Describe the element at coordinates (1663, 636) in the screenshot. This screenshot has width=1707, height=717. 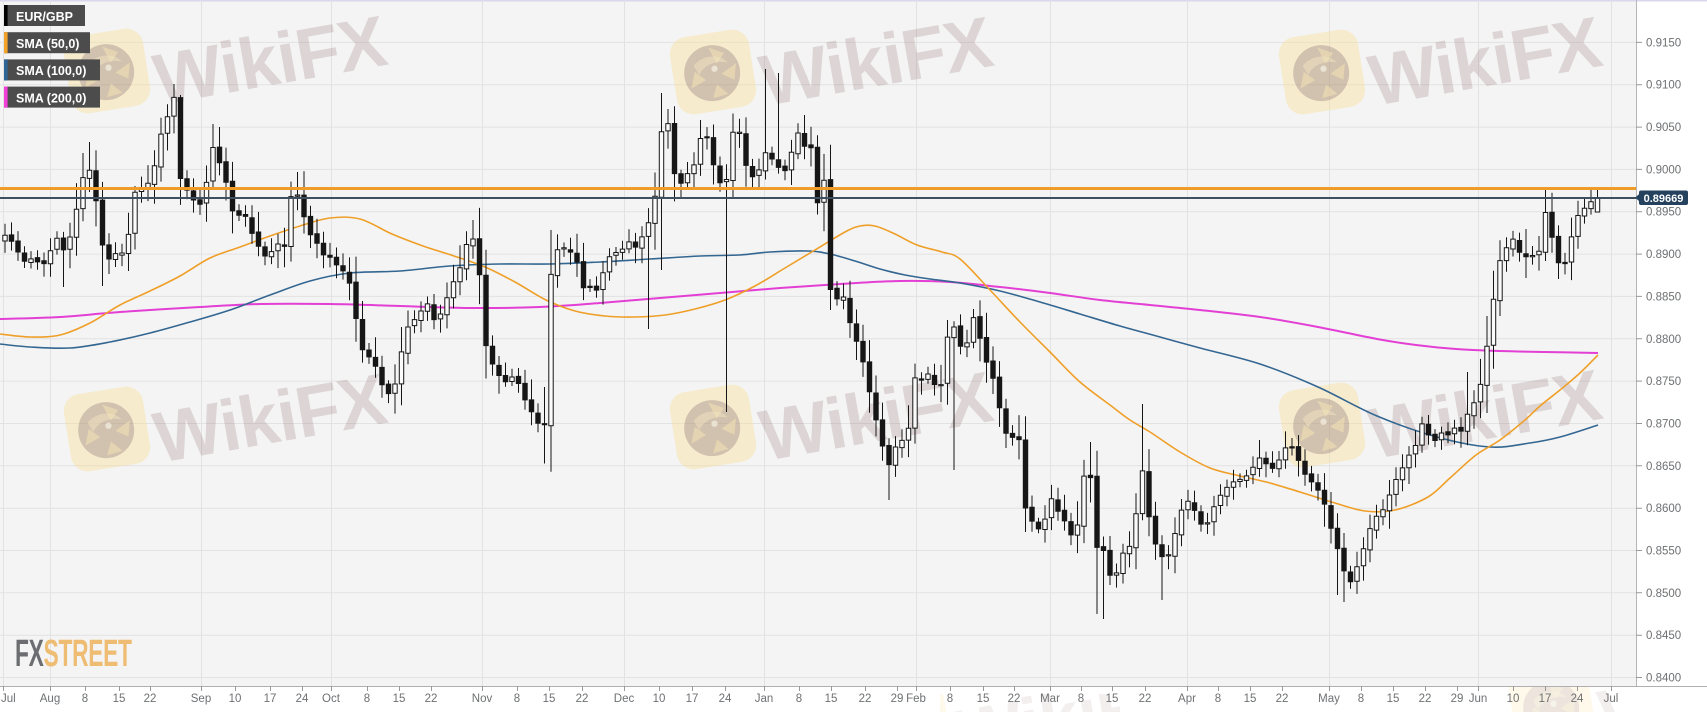
I see `svg-text: 0.8450` at that location.